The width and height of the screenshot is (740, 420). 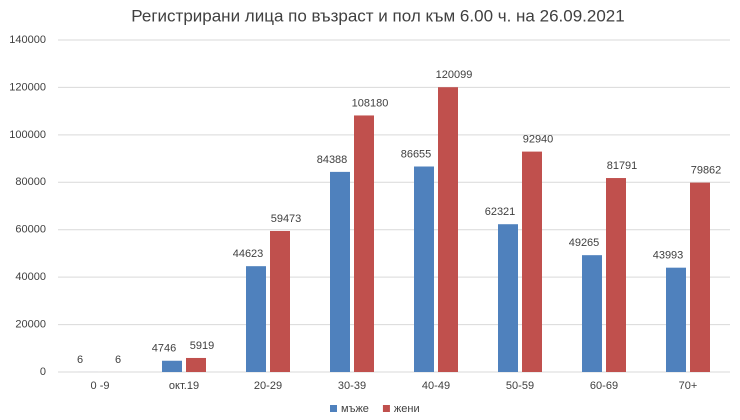 What do you see at coordinates (268, 386) in the screenshot?
I see `x-tick-label: 20-29` at bounding box center [268, 386].